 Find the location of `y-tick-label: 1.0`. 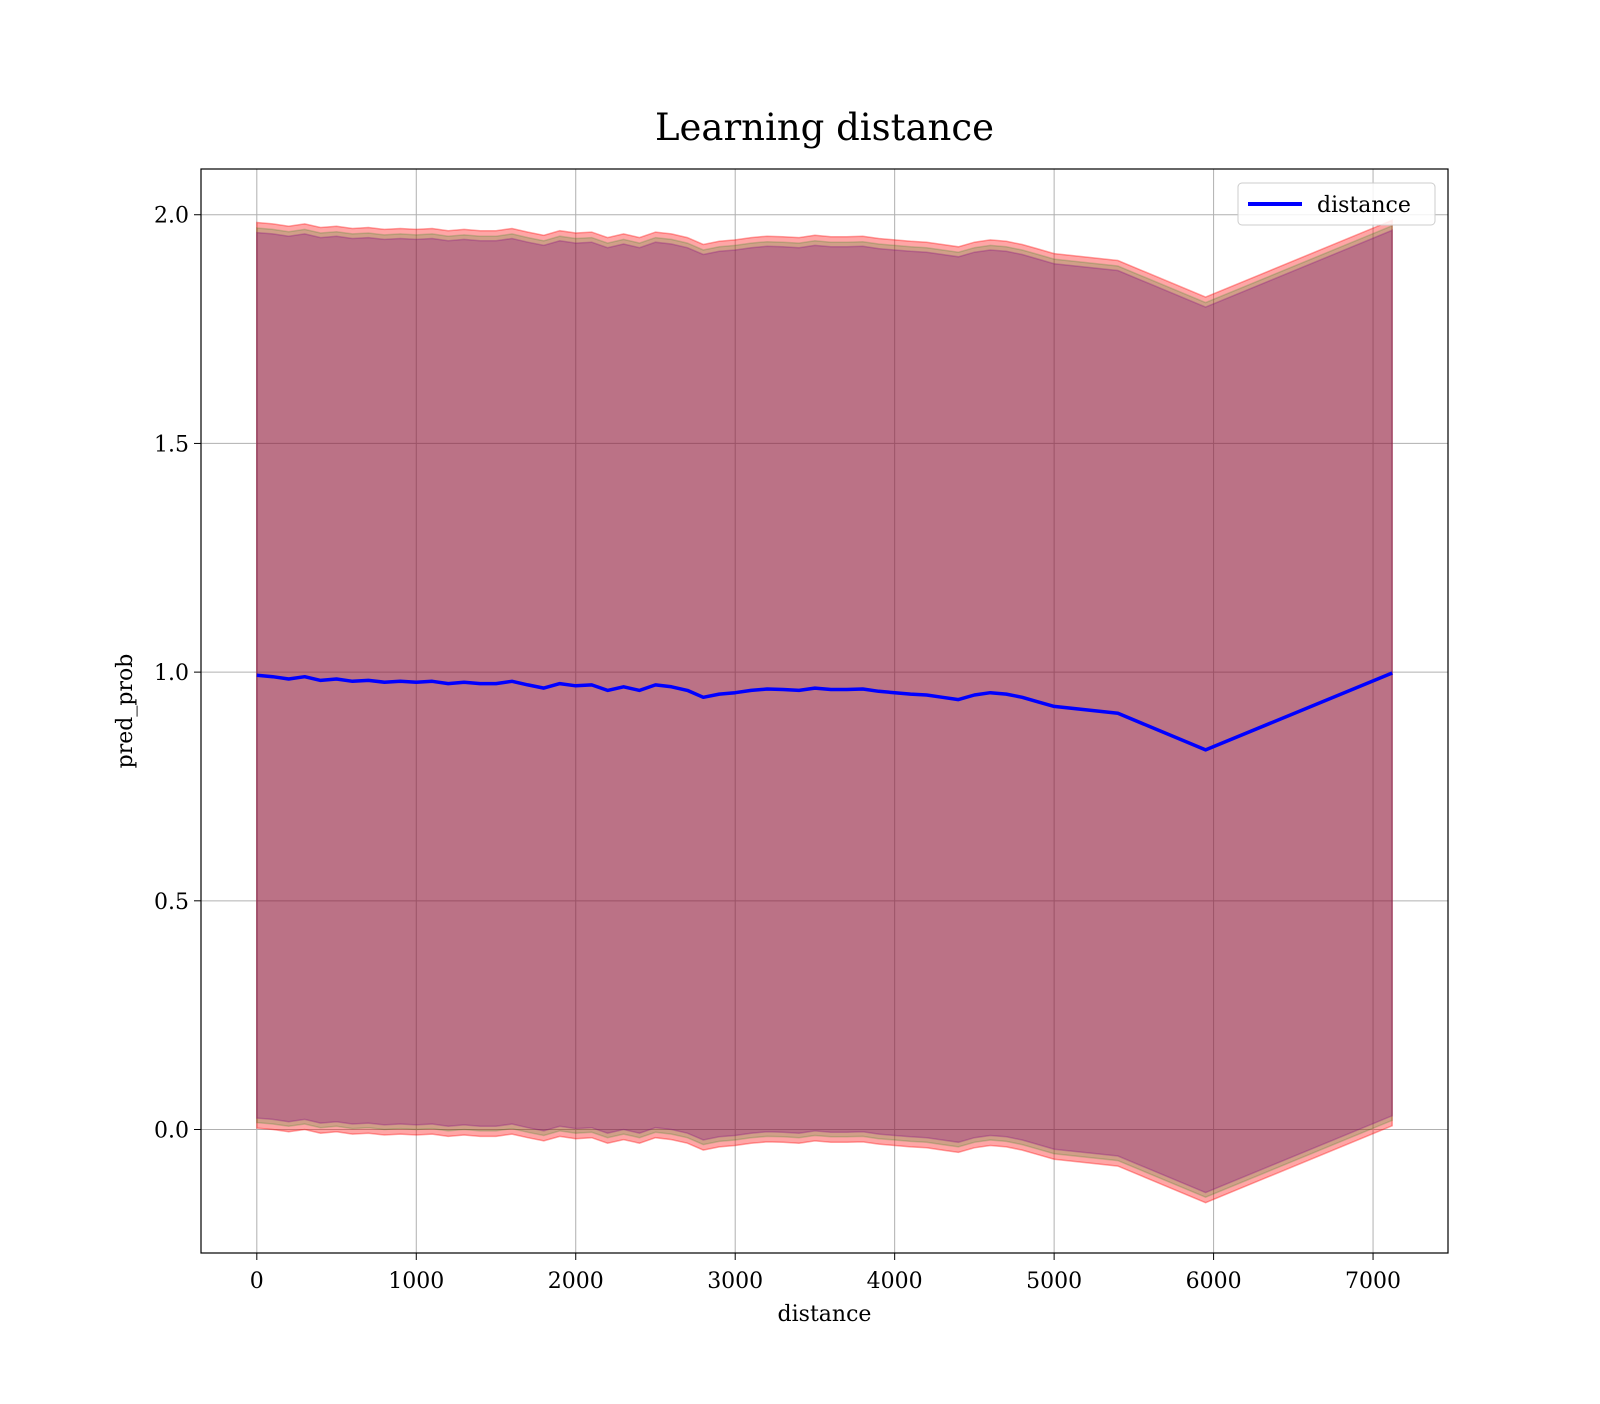

y-tick-label: 1.0 is located at coordinates (171, 673).